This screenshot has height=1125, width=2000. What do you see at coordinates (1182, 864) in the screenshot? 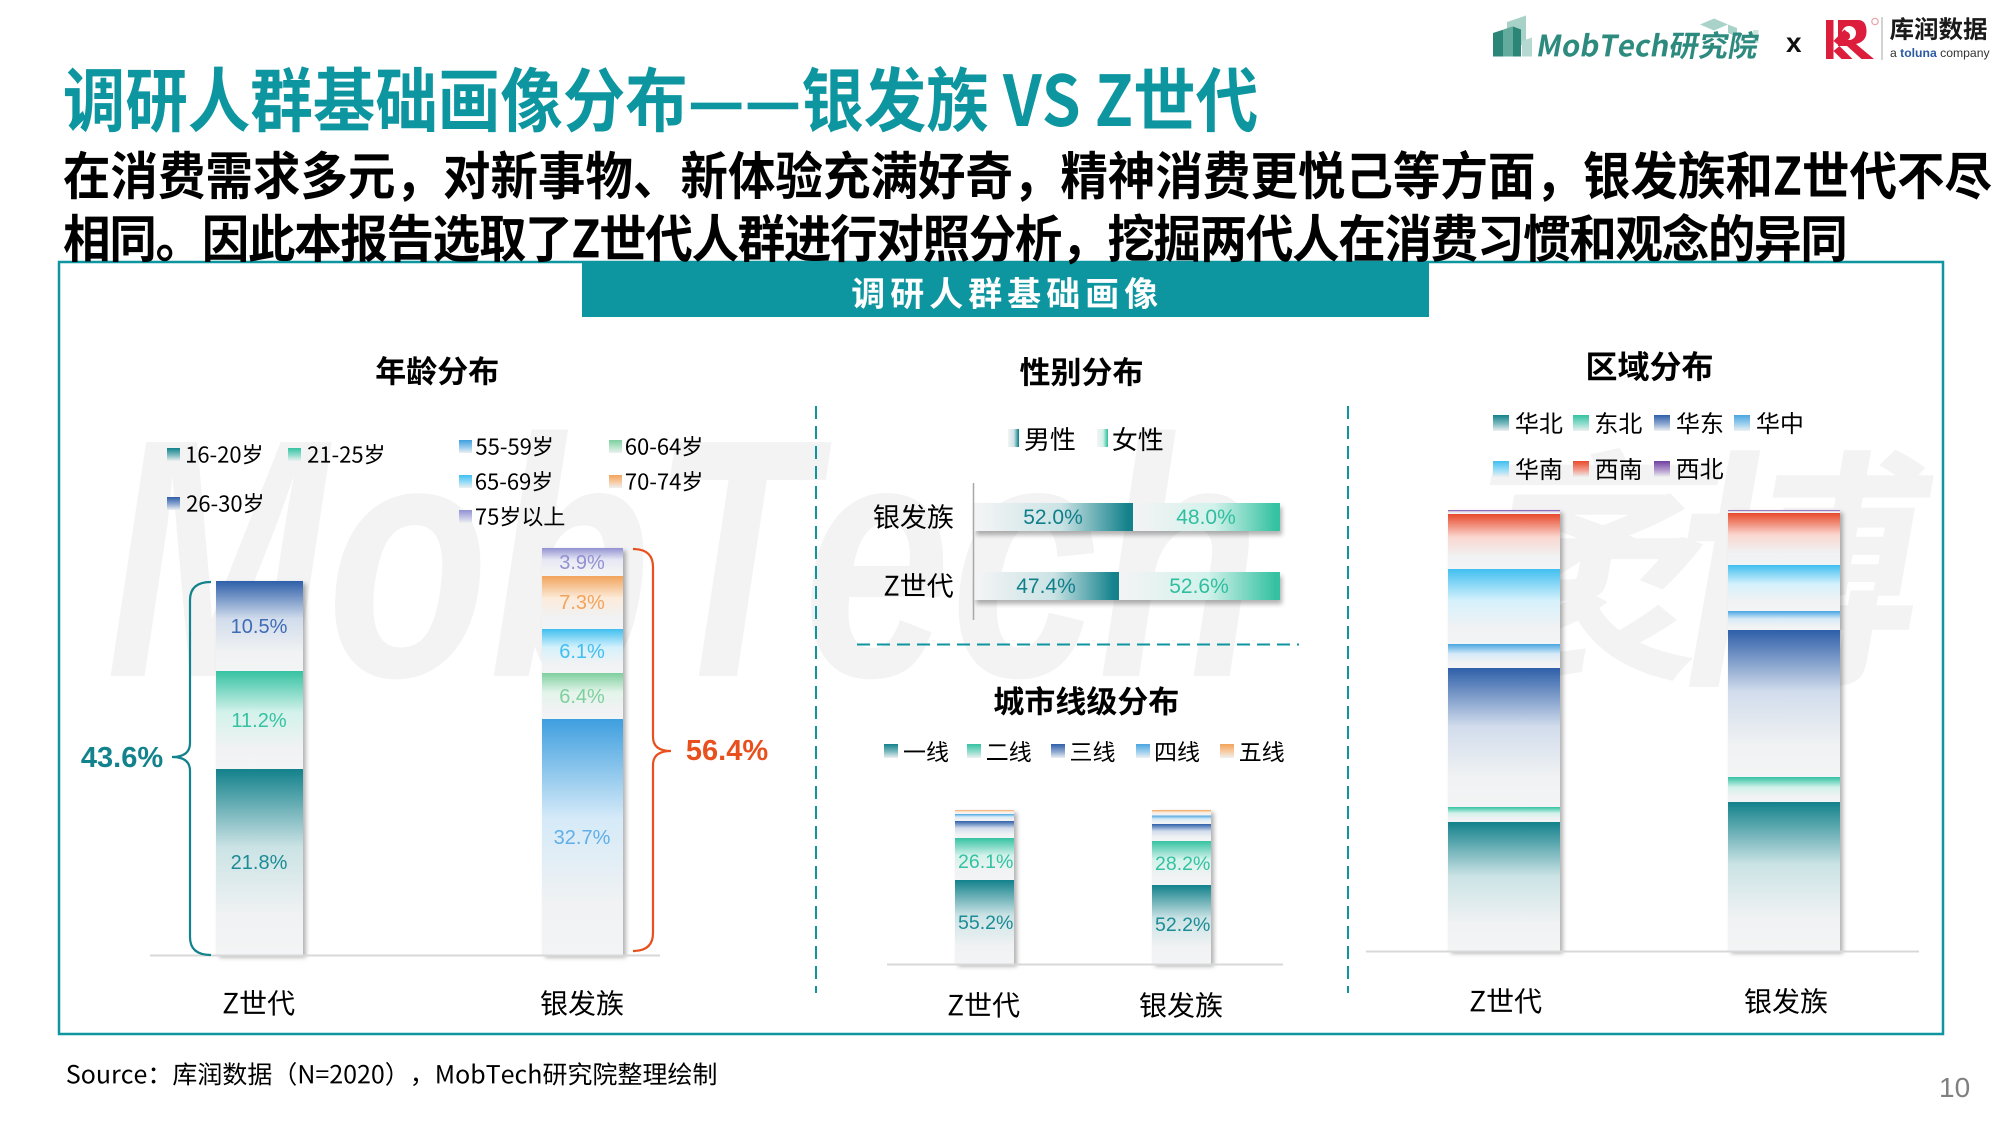
I see `svg-text: 28.2%` at bounding box center [1182, 864].